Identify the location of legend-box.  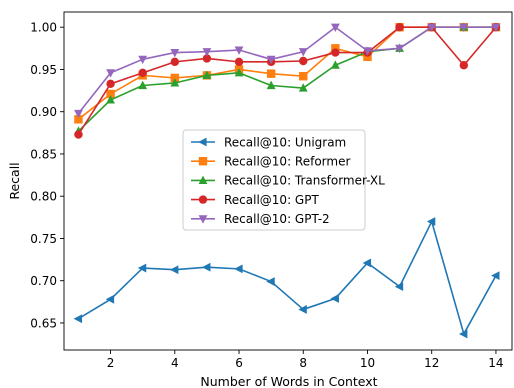
(274, 180).